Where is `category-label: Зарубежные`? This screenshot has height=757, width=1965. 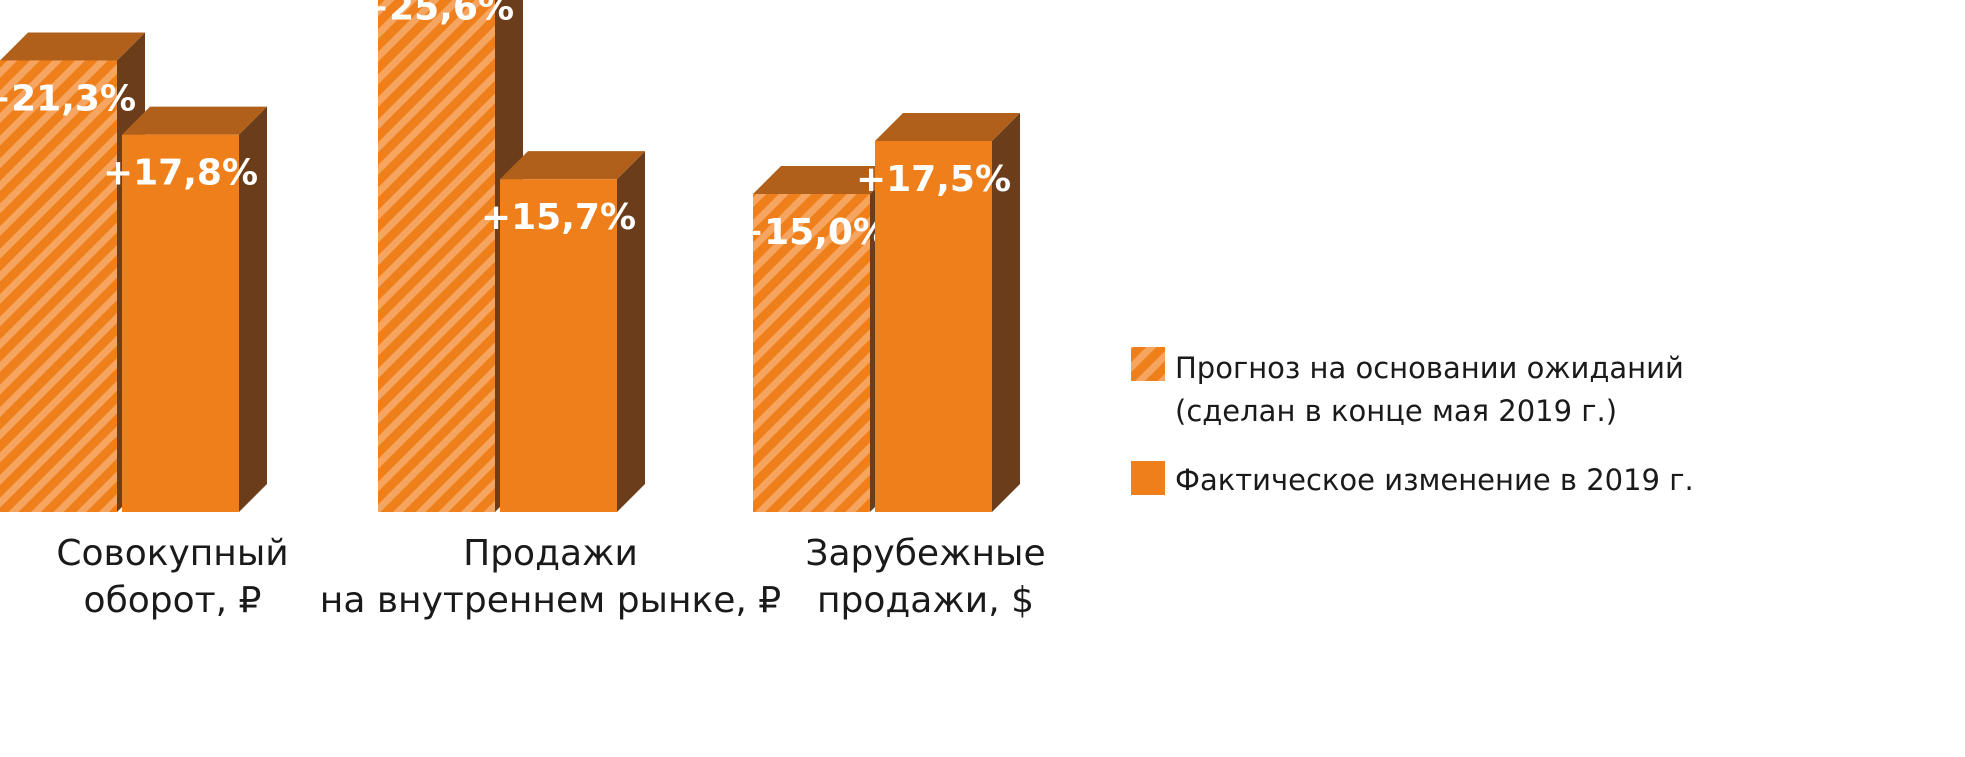 category-label: Зарубежные is located at coordinates (925, 553).